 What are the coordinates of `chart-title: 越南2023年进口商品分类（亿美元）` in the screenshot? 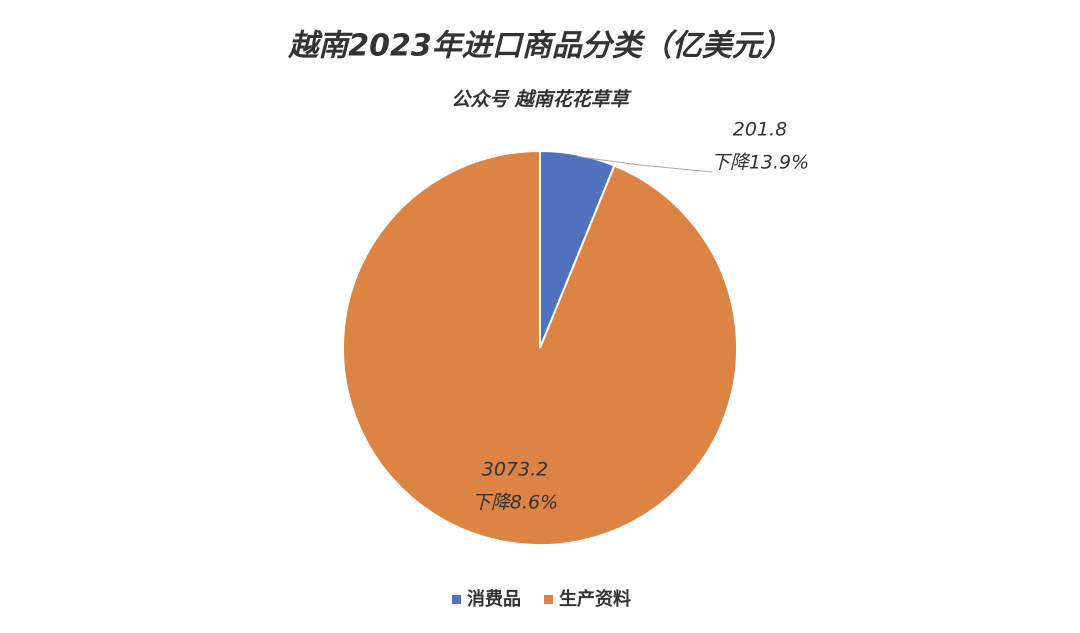 It's located at (539, 46).